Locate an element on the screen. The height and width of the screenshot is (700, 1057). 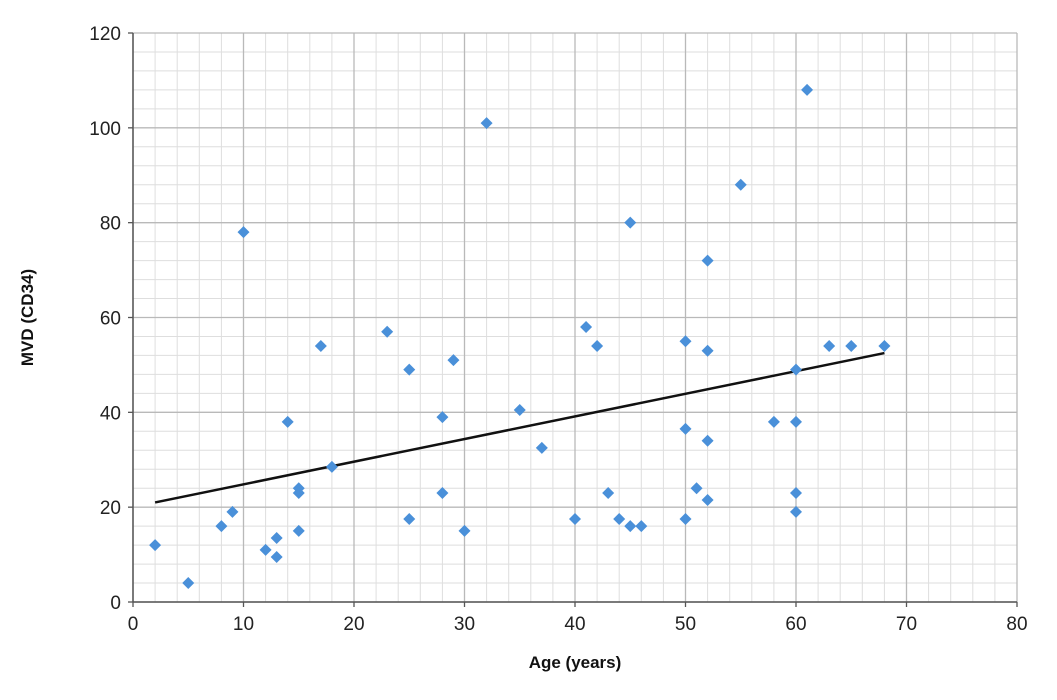
y-tick-label: 40 is located at coordinates (110, 413).